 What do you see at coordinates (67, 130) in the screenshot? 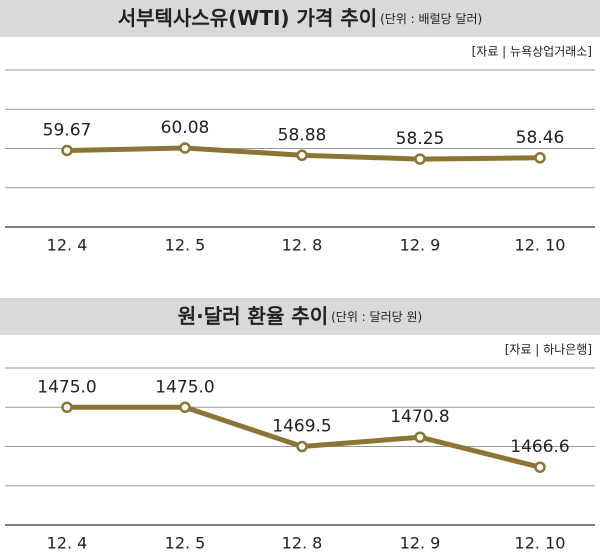
I see `data-label: 59.67` at bounding box center [67, 130].